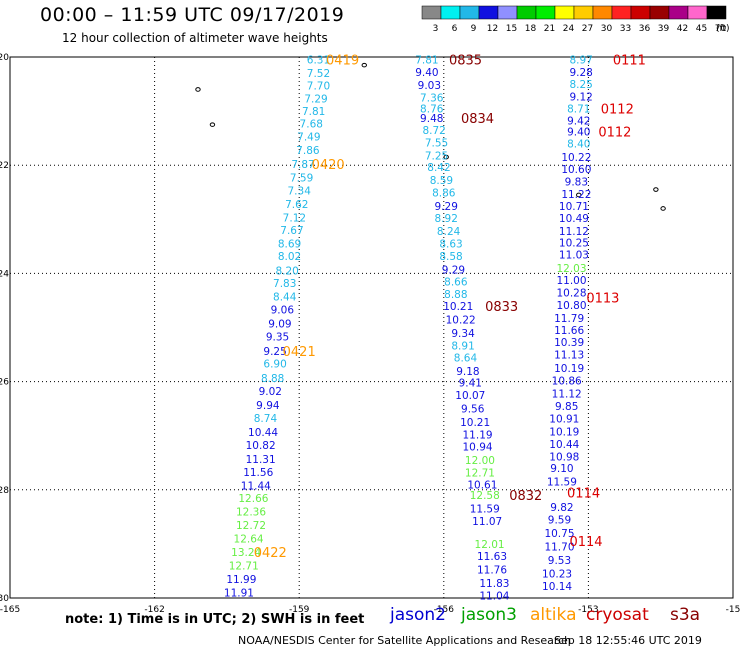 The height and width of the screenshot is (650, 740). Describe the element at coordinates (311, 125) in the screenshot. I see `wave-height-value: 7.68` at that location.